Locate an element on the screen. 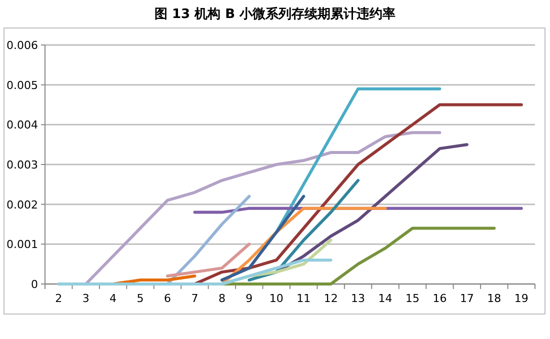  y-tick-label: 0.001 is located at coordinates (22, 245).